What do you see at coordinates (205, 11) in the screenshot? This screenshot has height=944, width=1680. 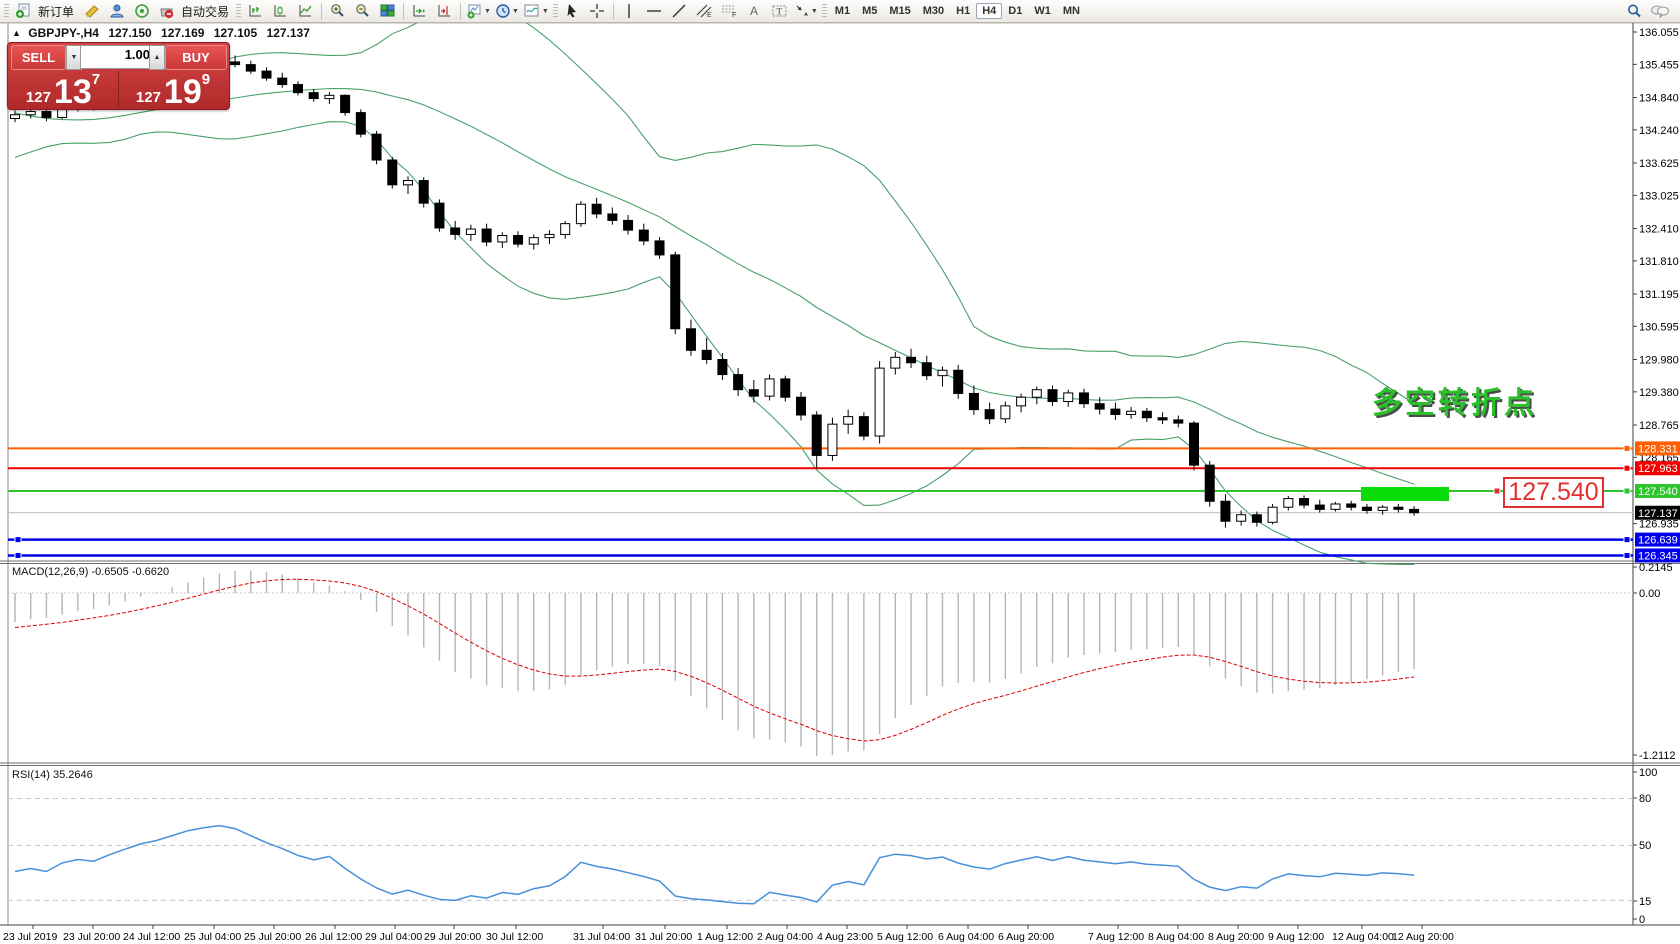 I see `autotrade-label: 自动交易` at bounding box center [205, 11].